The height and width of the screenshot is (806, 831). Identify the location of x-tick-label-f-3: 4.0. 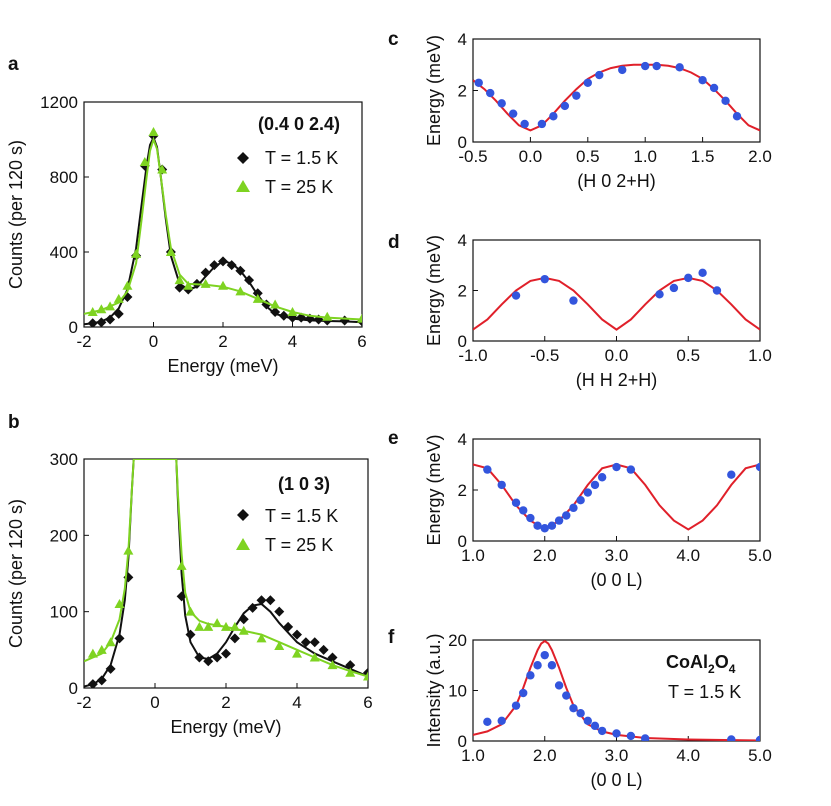
(688, 755).